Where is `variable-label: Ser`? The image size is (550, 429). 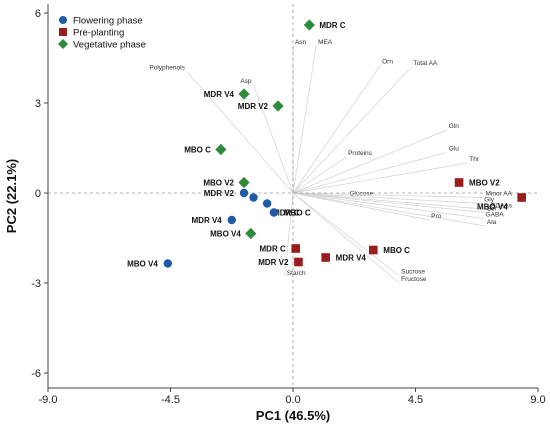 variable-label: Ser is located at coordinates (492, 209).